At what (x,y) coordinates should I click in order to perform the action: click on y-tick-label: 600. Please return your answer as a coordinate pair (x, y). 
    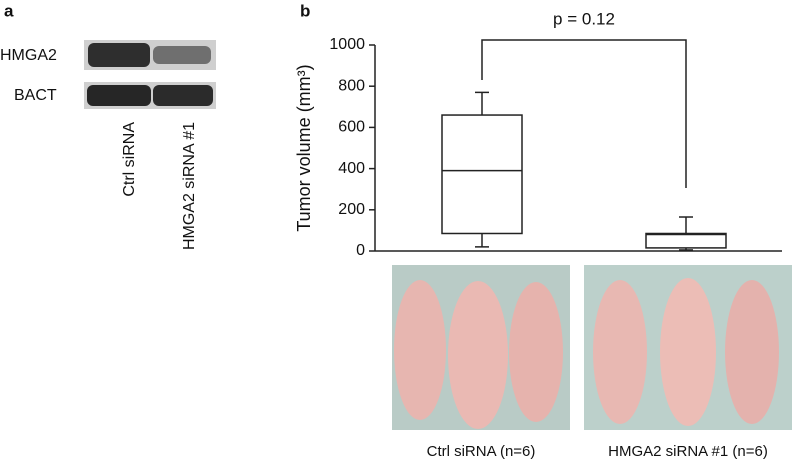
    Looking at the image, I should click on (351, 127).